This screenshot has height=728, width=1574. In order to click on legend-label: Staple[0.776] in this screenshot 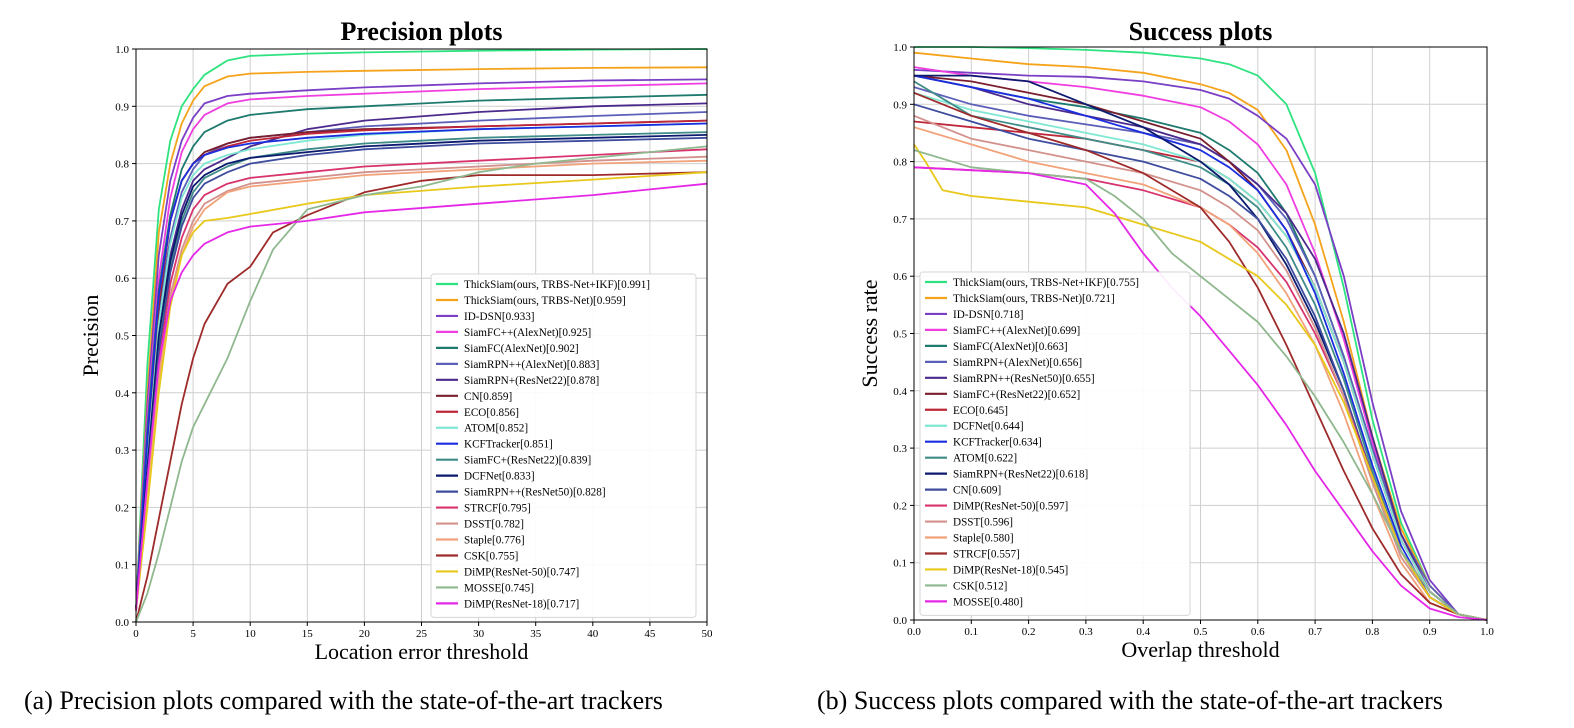, I will do `click(494, 541)`.